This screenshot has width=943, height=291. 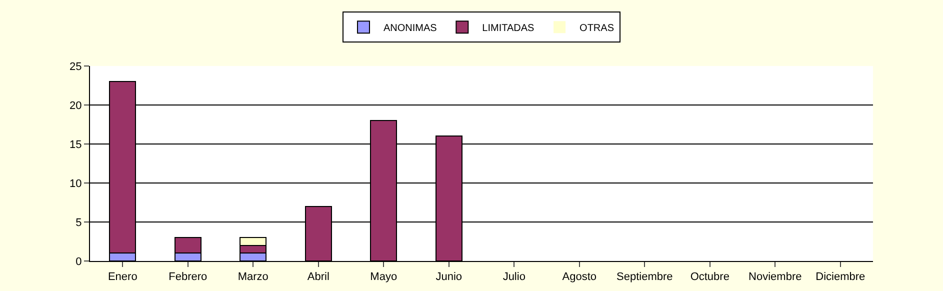 I want to click on x-tick-label: Octubre, so click(x=710, y=277).